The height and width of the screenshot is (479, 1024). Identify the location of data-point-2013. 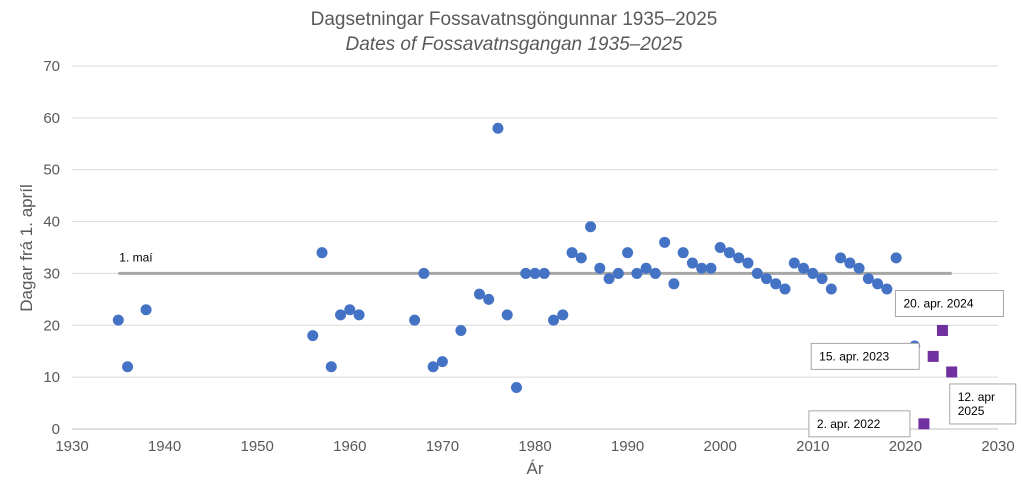
(841, 258).